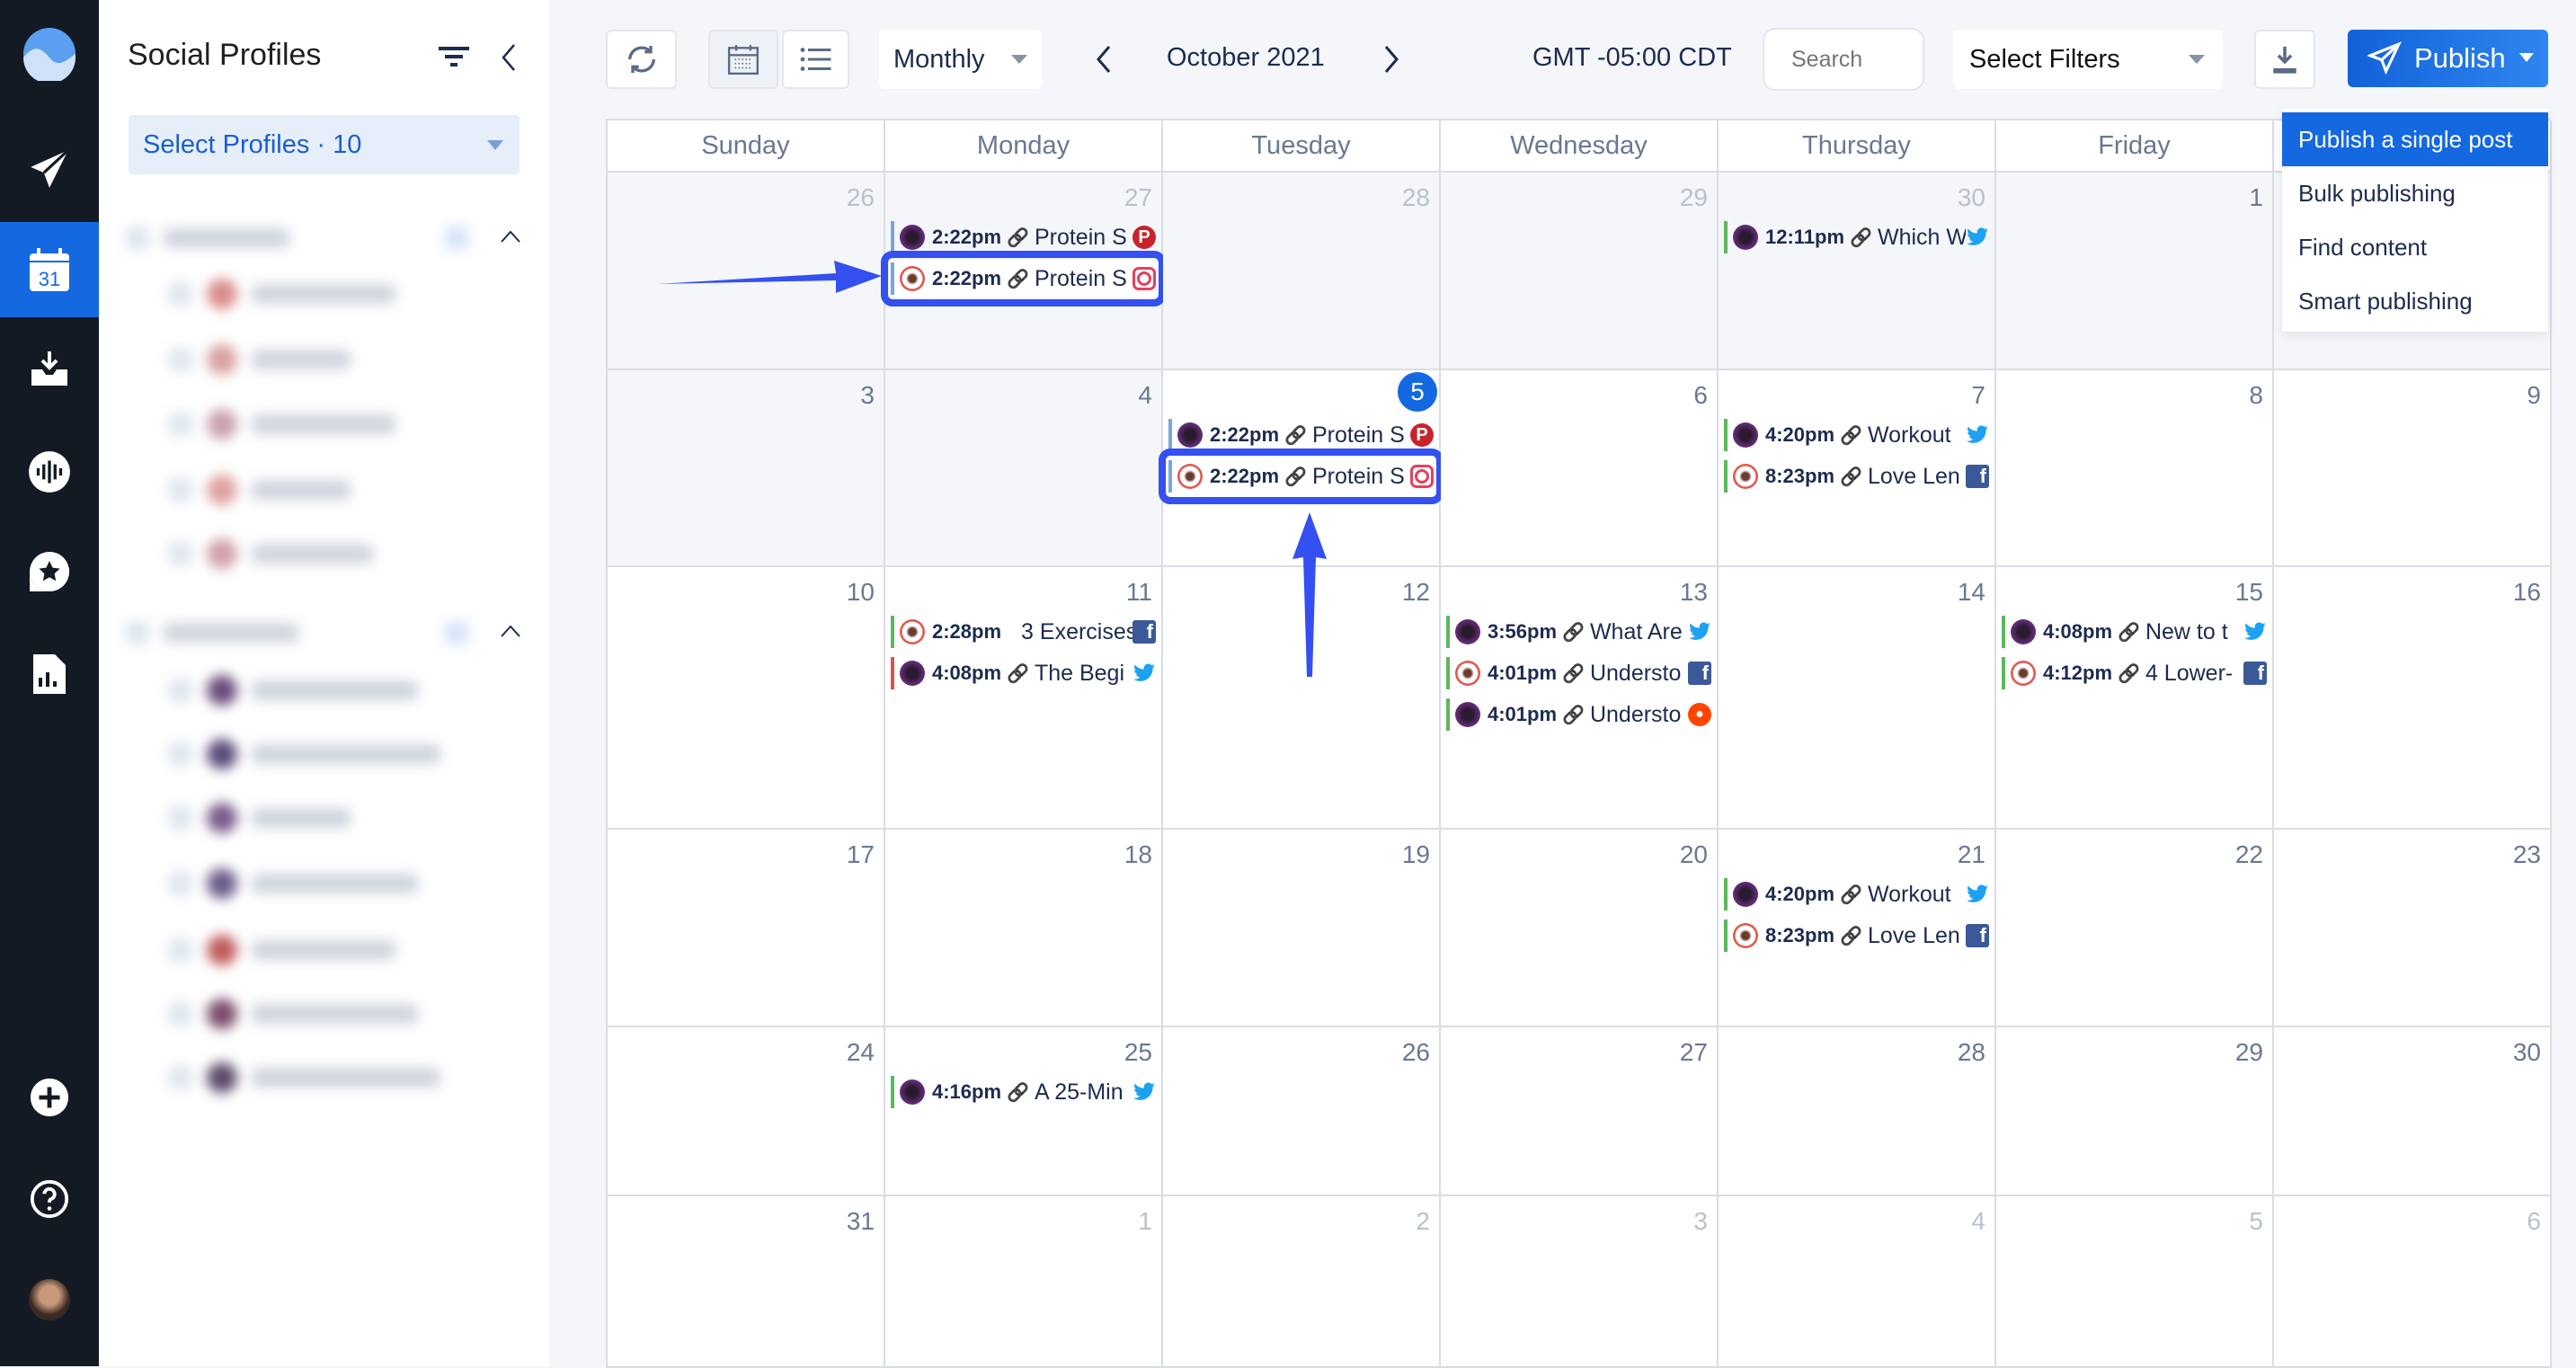  What do you see at coordinates (2134, 673) in the screenshot?
I see `scheduled-post: 4:12pm 🔗 4 Lower-f` at bounding box center [2134, 673].